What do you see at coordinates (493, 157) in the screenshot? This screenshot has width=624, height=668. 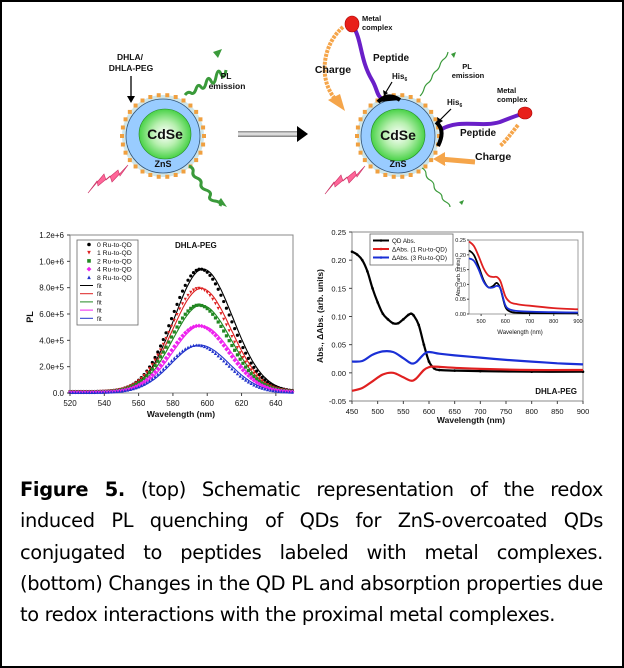 I see `charge-label-right: Charge` at bounding box center [493, 157].